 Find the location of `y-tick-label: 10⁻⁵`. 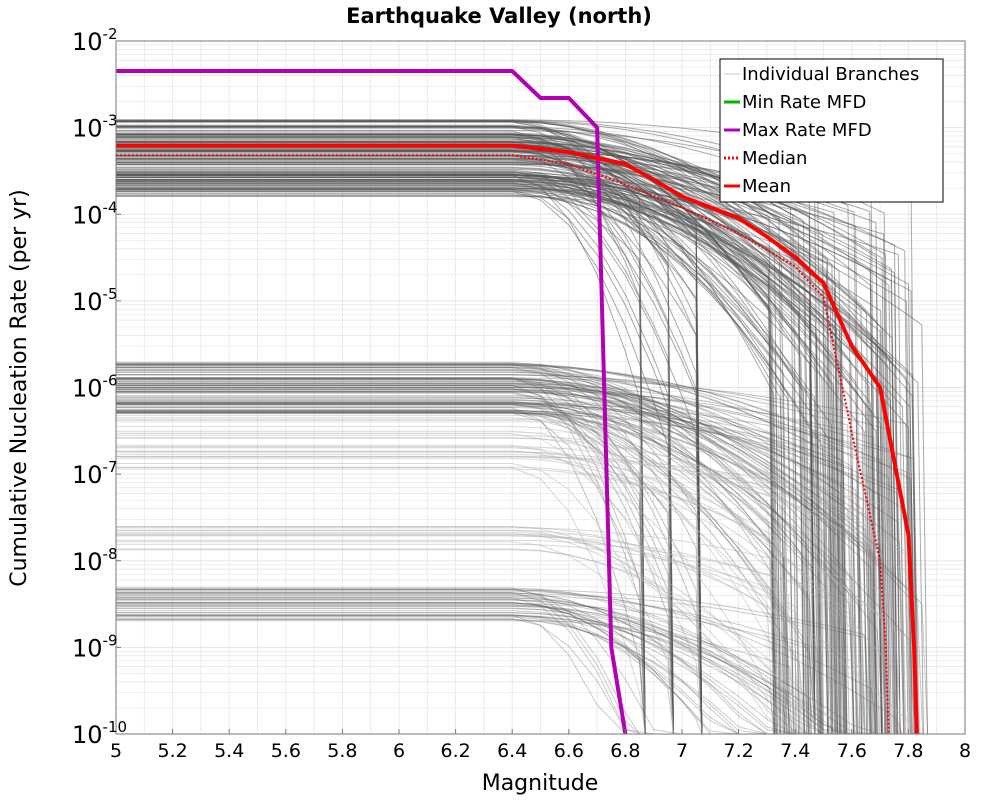

y-tick-label: 10⁻⁵ is located at coordinates (95, 300).